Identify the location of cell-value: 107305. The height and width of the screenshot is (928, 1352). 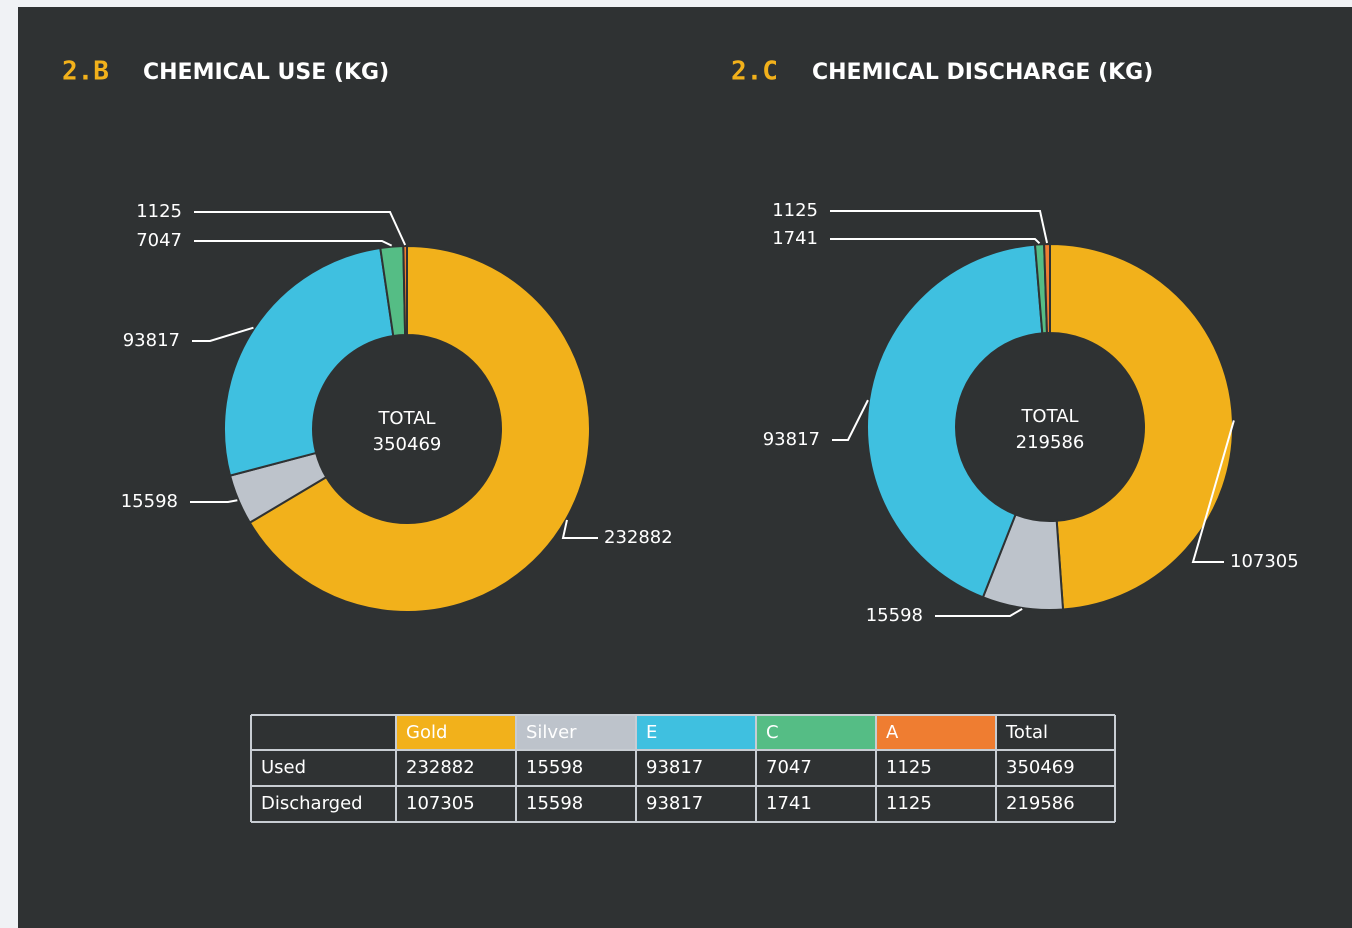
(440, 803).